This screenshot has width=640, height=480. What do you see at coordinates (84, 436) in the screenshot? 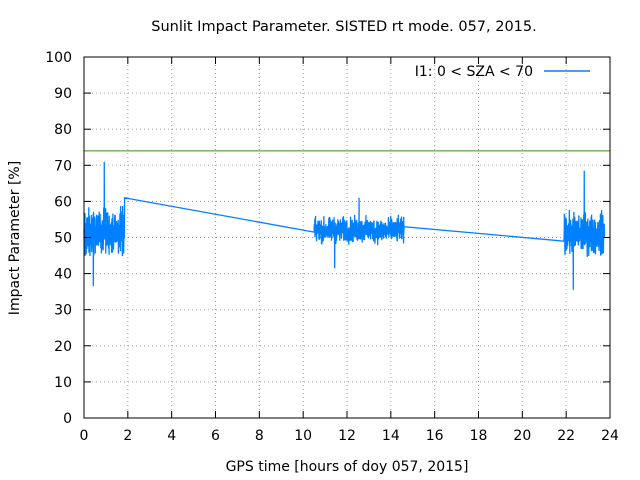
I see `x-tick-label: 0` at bounding box center [84, 436].